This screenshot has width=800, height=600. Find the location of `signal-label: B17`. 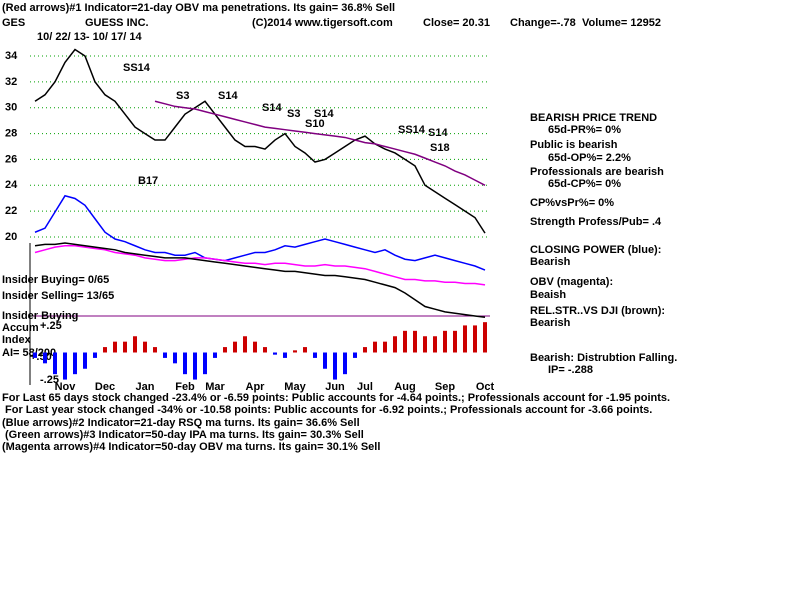

signal-label: B17 is located at coordinates (148, 181).